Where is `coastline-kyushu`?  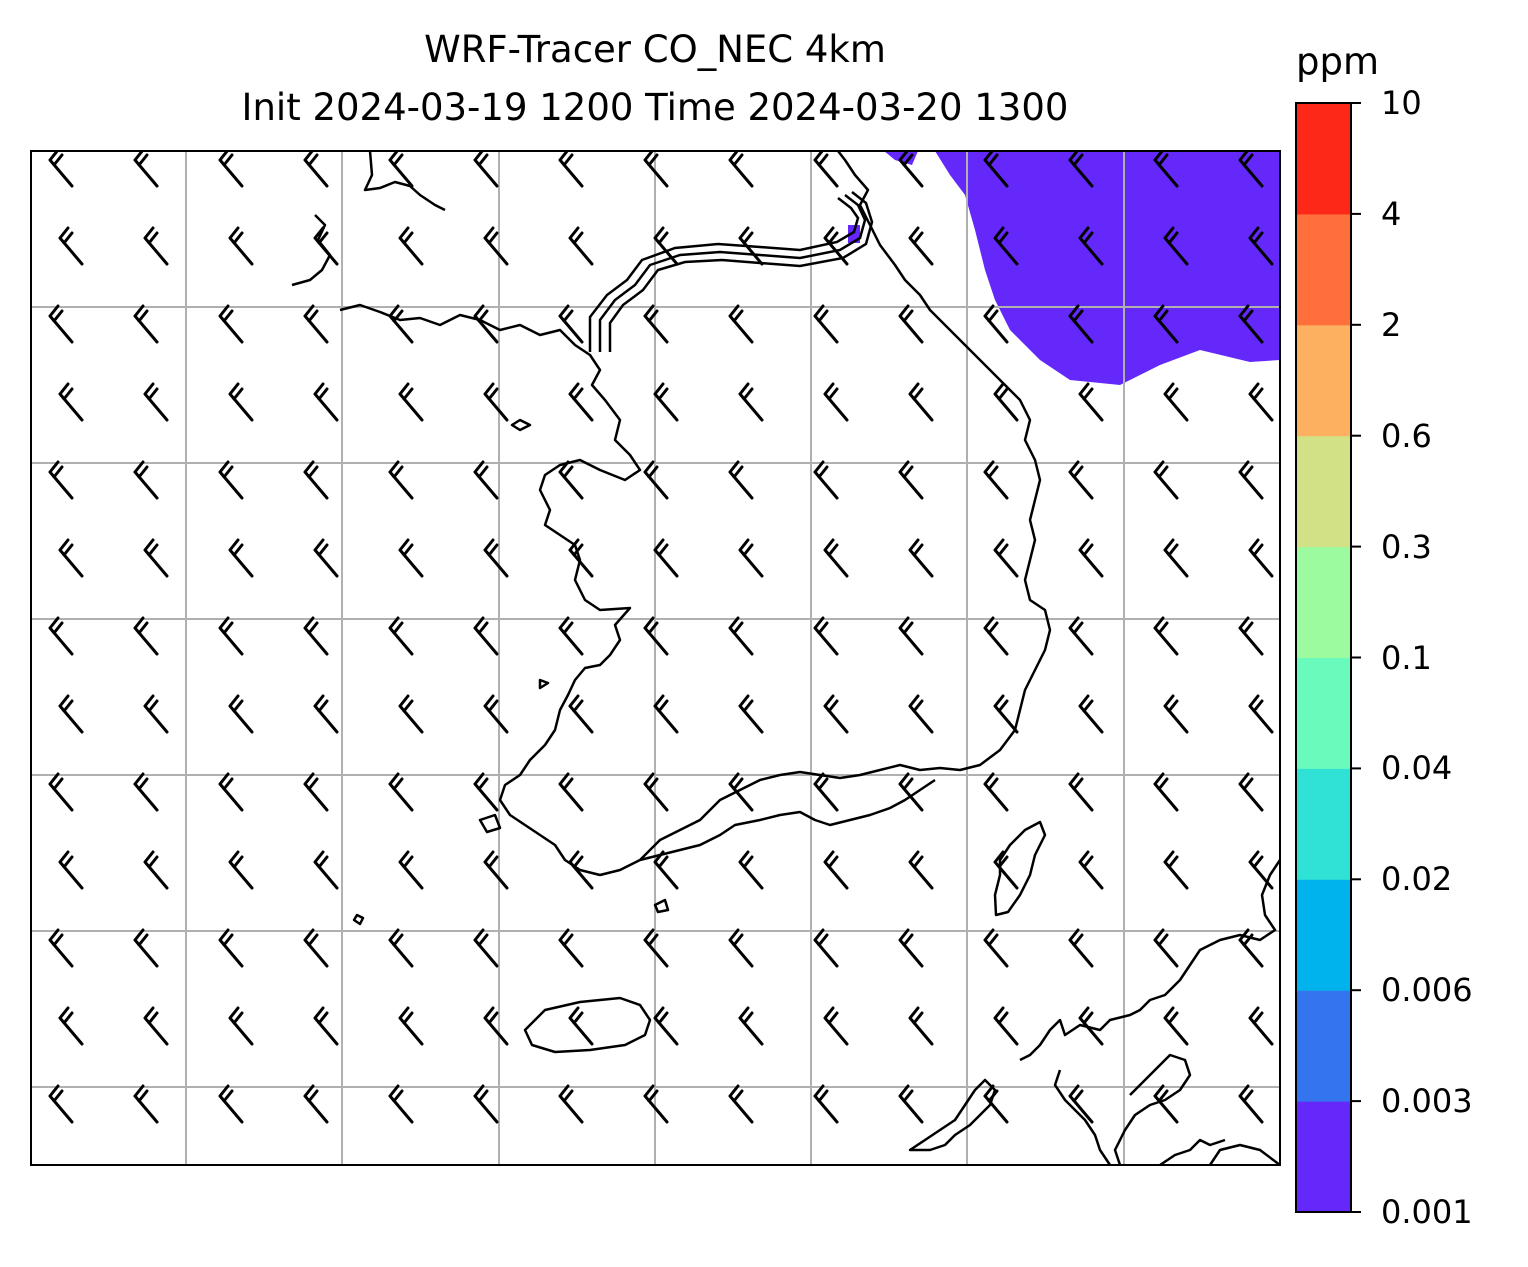 coastline-kyushu is located at coordinates (1166, 1109).